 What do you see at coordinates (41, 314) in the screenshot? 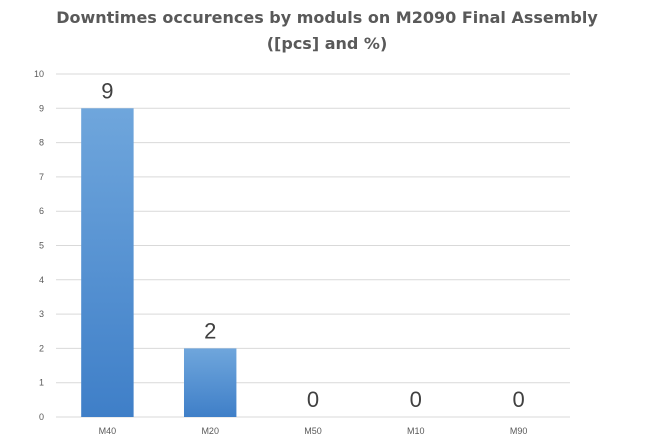
I see `y-tick-label: 3` at bounding box center [41, 314].